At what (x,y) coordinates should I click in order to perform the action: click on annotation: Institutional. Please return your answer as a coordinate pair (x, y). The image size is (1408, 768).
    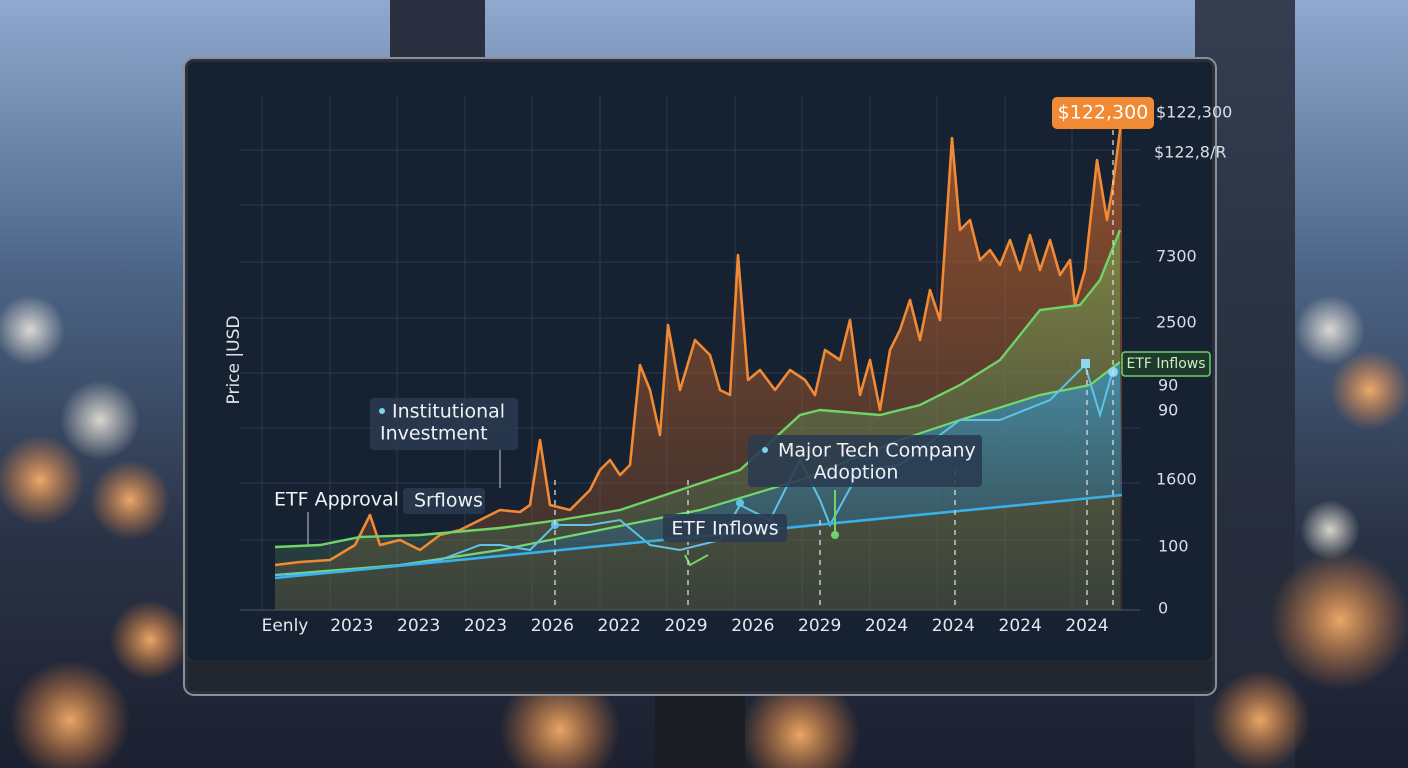
    Looking at the image, I should click on (448, 412).